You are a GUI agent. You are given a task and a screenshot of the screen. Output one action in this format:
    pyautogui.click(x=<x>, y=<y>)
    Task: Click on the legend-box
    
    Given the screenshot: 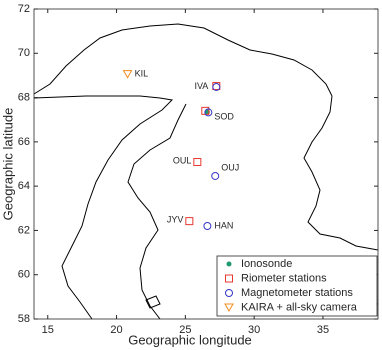 What is the action you would take?
    pyautogui.click(x=297, y=286)
    